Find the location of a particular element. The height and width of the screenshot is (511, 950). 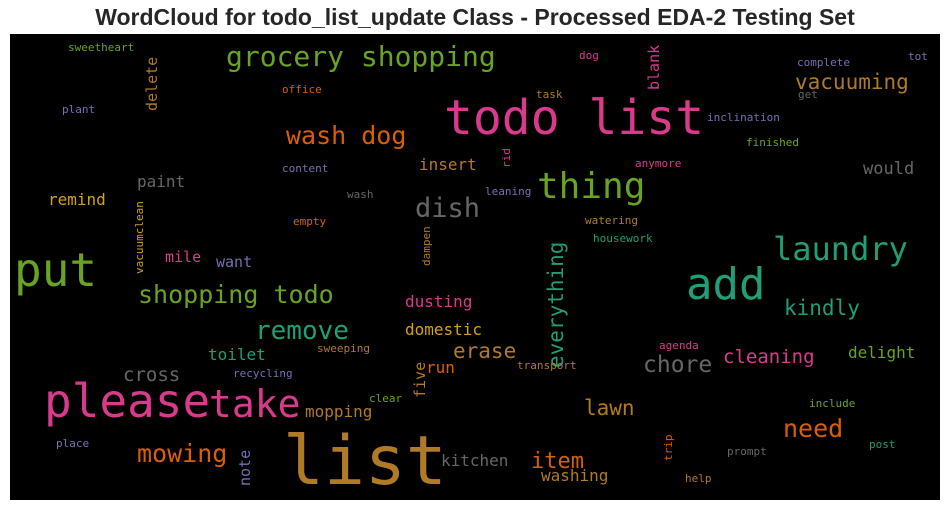

word: task is located at coordinates (549, 94).